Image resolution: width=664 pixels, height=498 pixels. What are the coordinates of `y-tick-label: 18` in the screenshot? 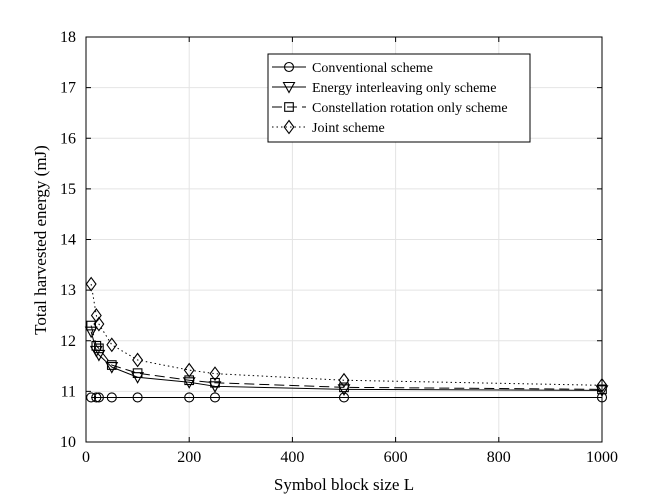 It's located at (68, 37).